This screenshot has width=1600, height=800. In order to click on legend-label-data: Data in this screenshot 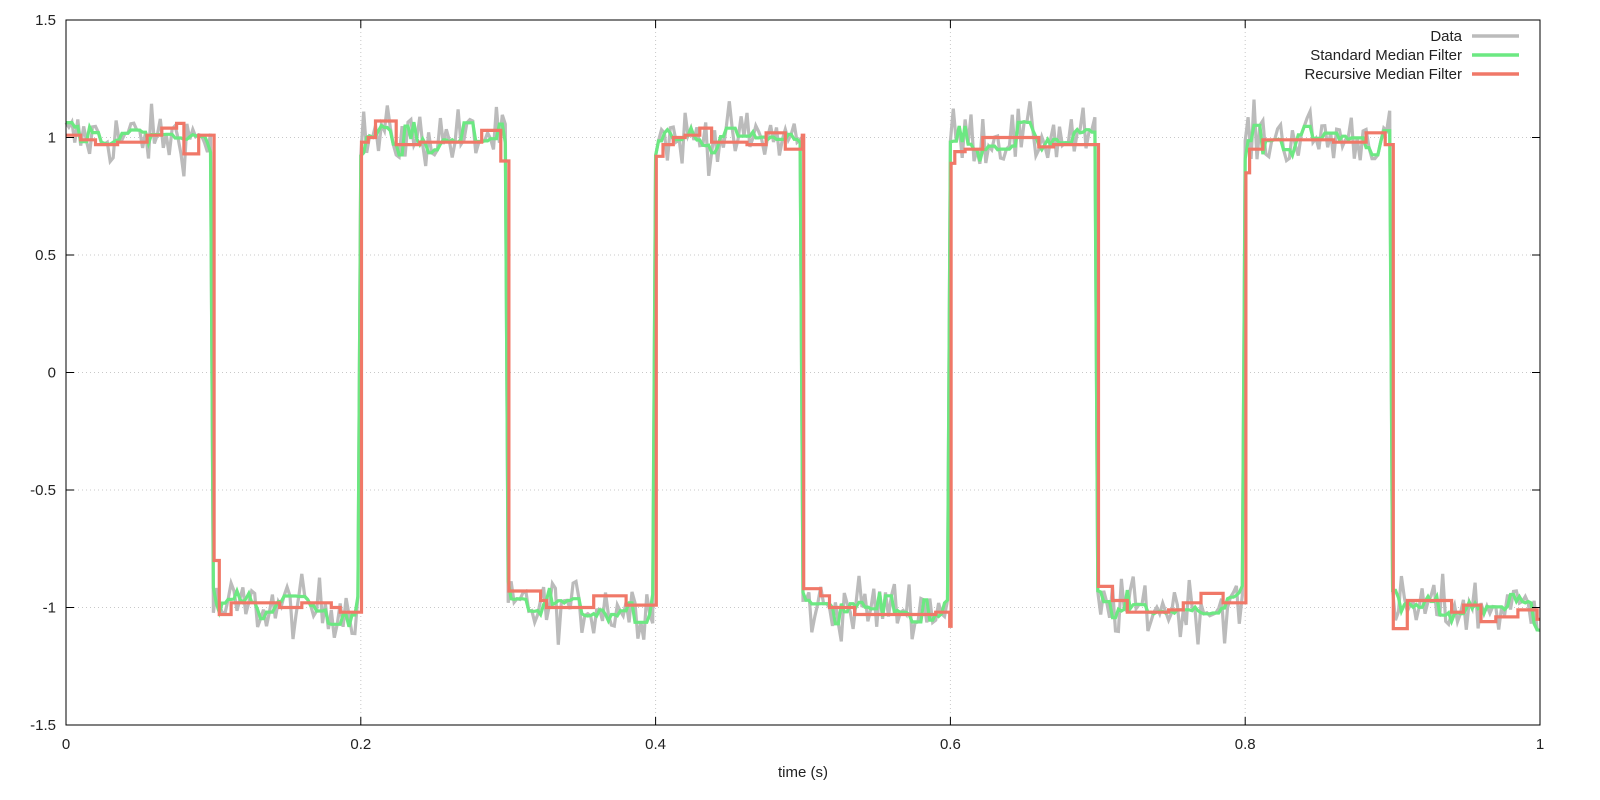, I will do `click(1446, 36)`.